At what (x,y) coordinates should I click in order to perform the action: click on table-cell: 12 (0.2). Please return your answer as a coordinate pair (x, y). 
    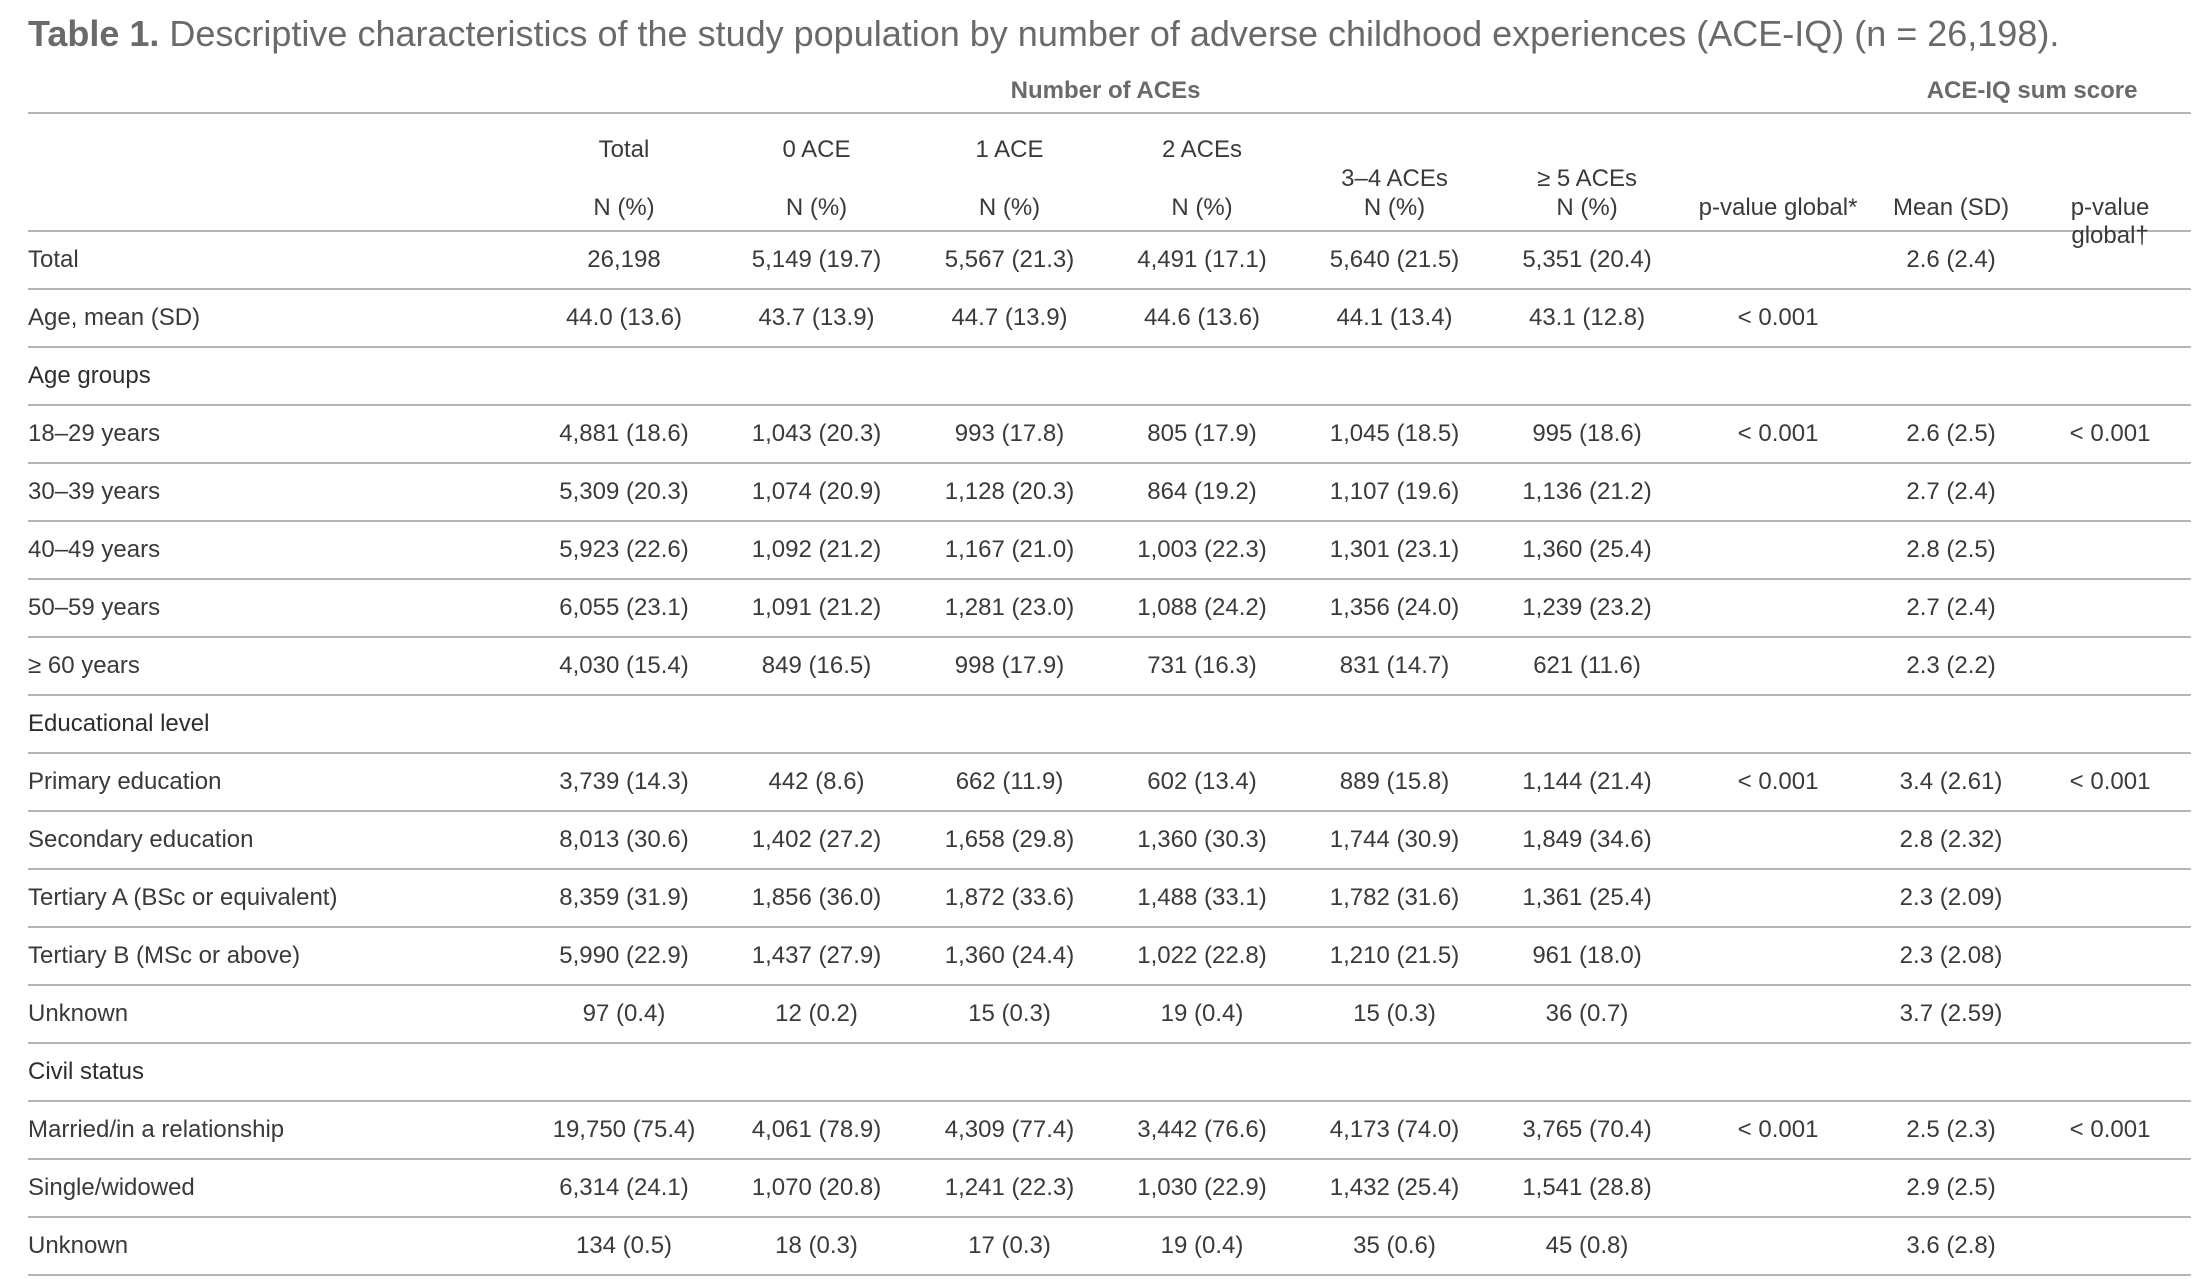
    Looking at the image, I should click on (816, 1013).